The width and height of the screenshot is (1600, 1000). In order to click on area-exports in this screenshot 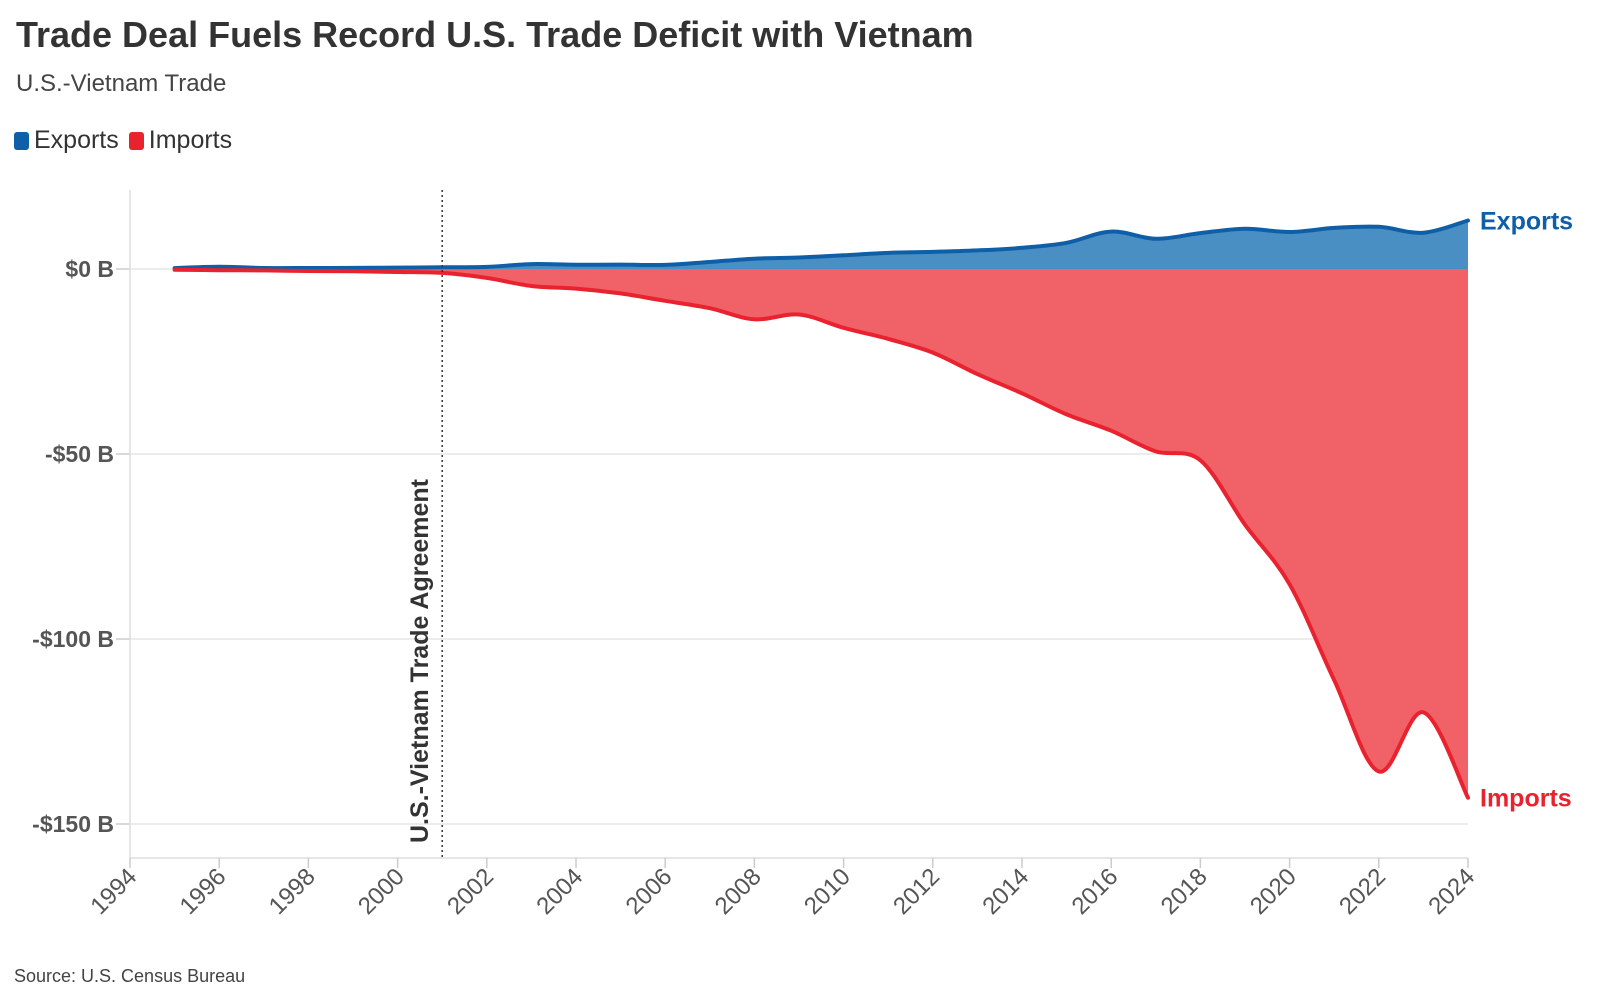, I will do `click(821, 244)`.